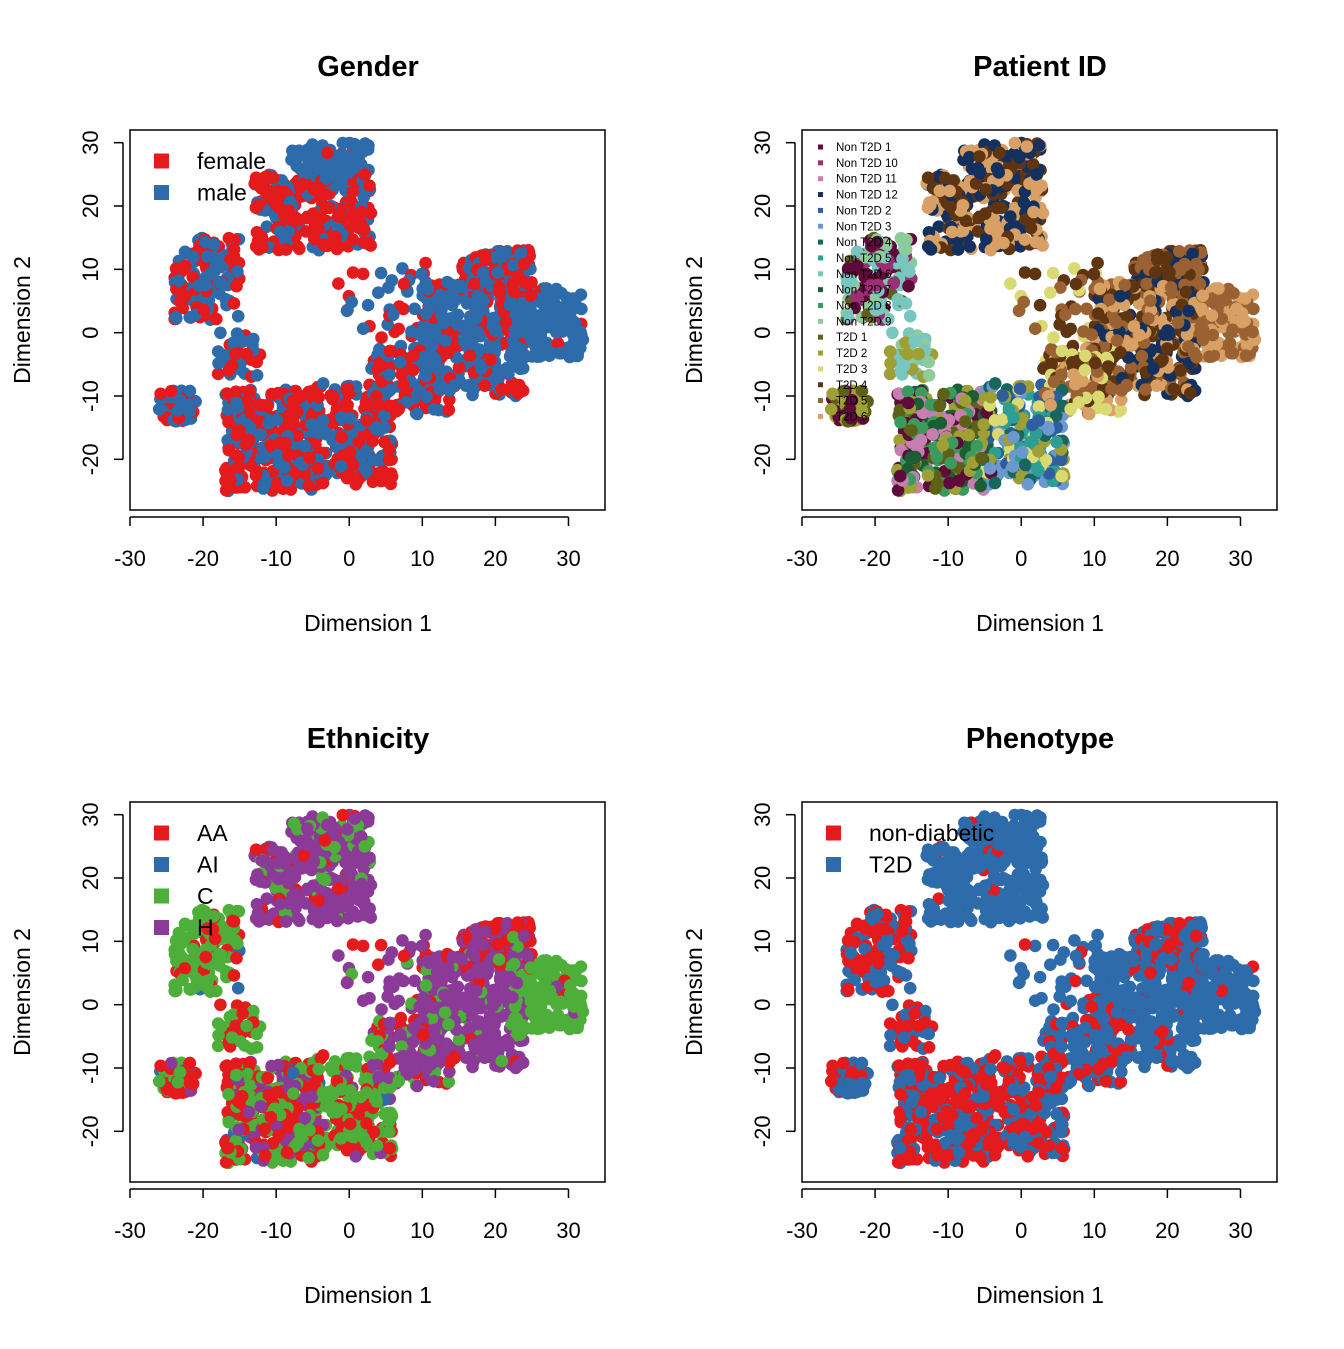 The image size is (1344, 1349). I want to click on legend-label: T2D 6, so click(851, 417).